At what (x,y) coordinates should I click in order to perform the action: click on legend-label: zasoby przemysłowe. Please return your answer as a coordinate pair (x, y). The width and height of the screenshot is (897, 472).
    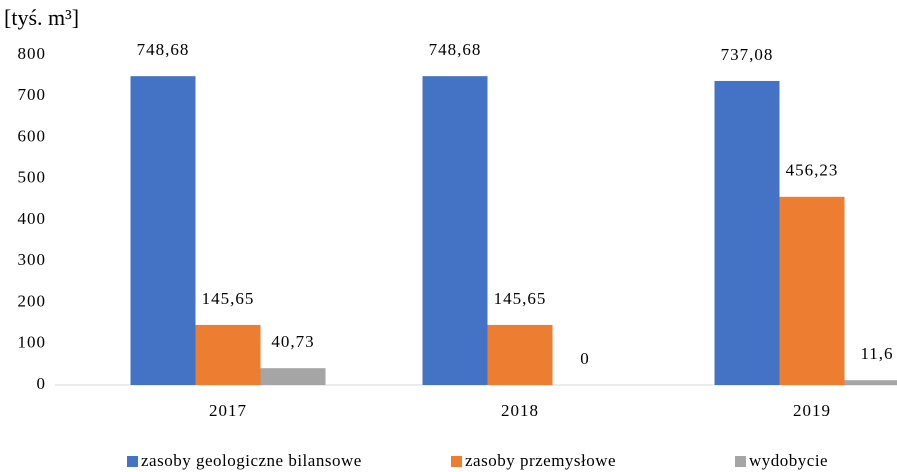
    Looking at the image, I should click on (540, 460).